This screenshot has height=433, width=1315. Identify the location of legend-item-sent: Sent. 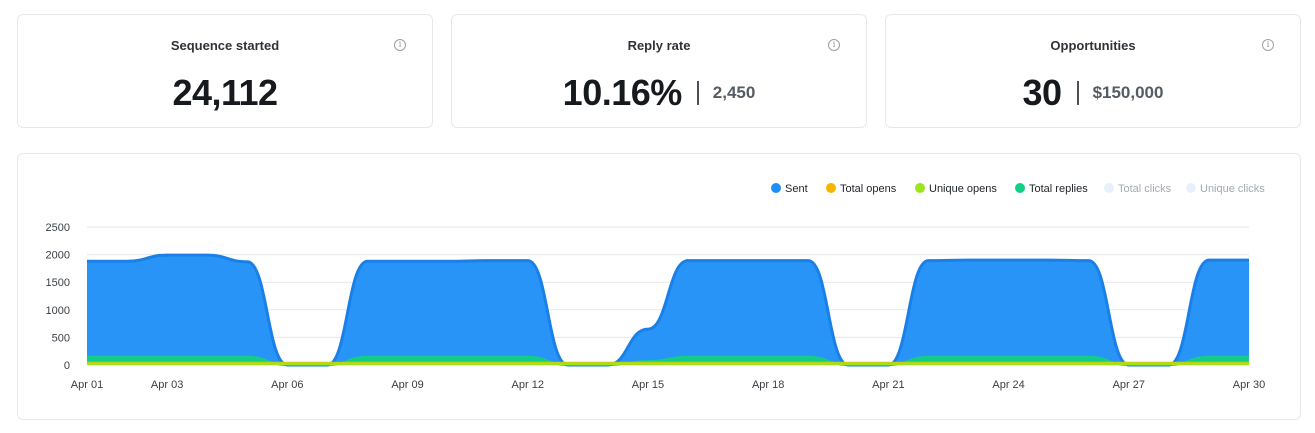
(789, 189).